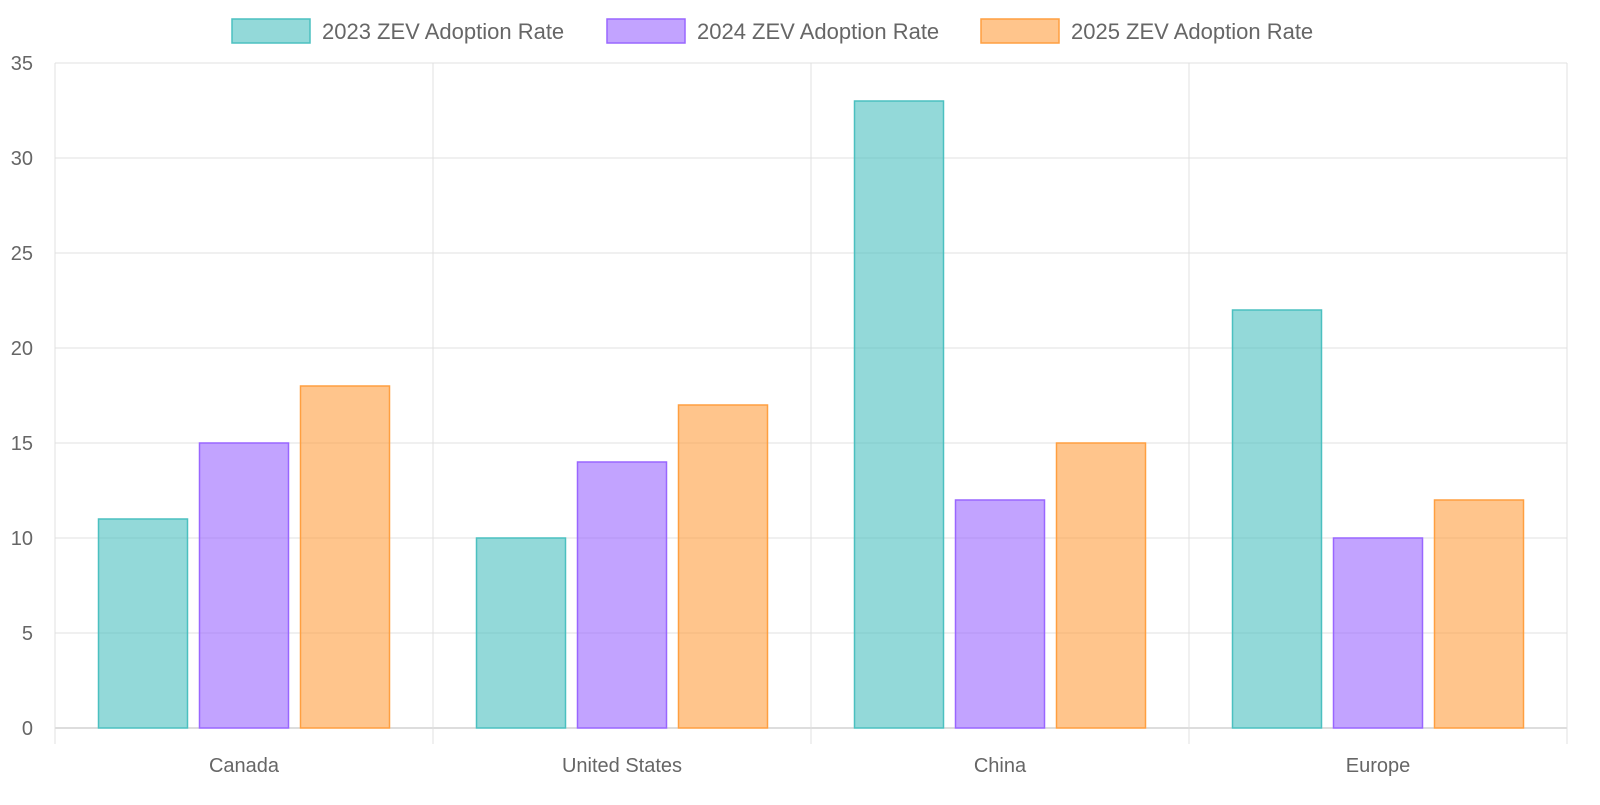 This screenshot has width=1600, height=805. I want to click on legend-item: 2025 ZEV Adoption Rate, so click(1146, 31).